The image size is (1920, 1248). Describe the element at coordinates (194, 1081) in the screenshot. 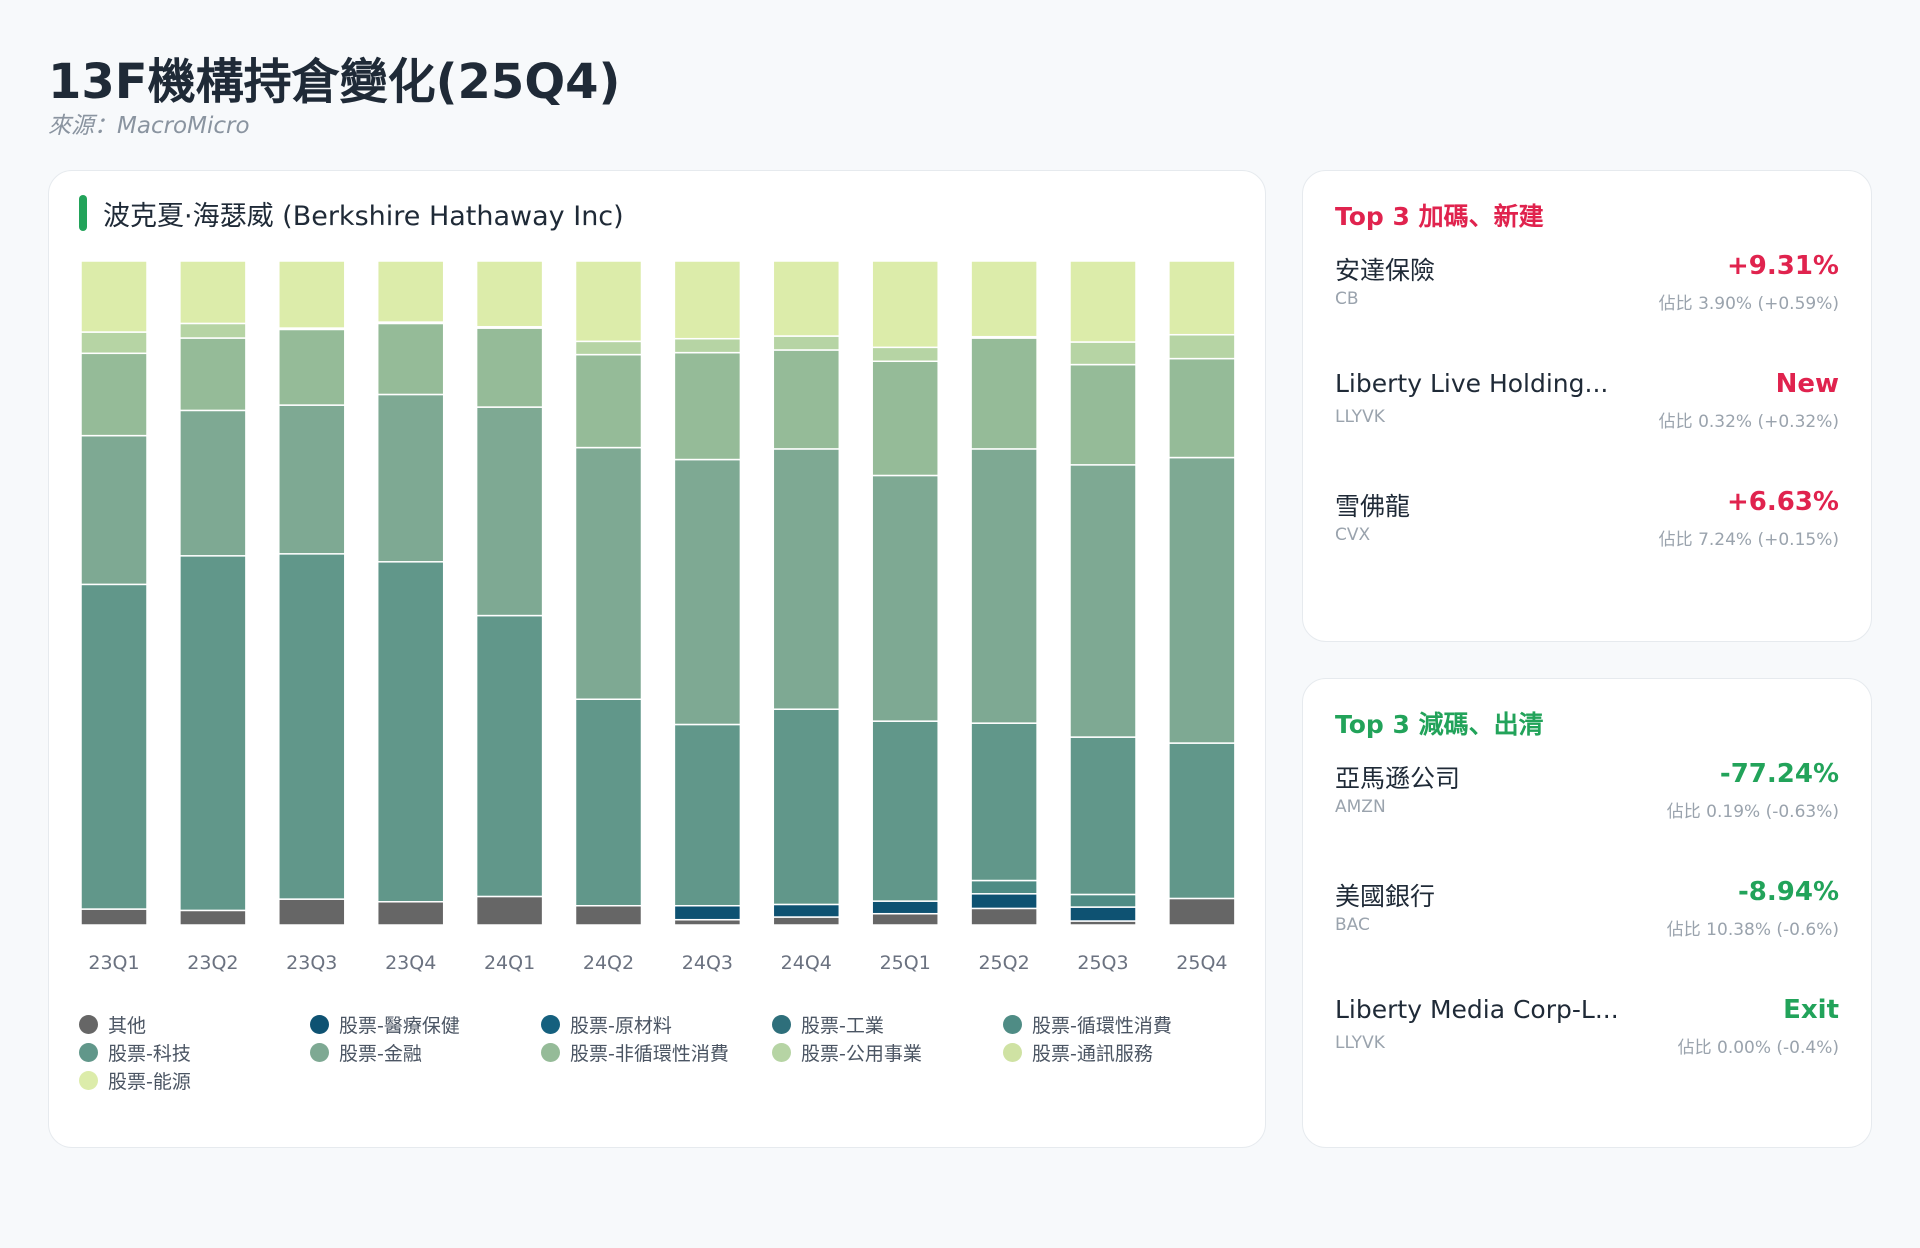

I see `legend-item: 股票-能源` at that location.